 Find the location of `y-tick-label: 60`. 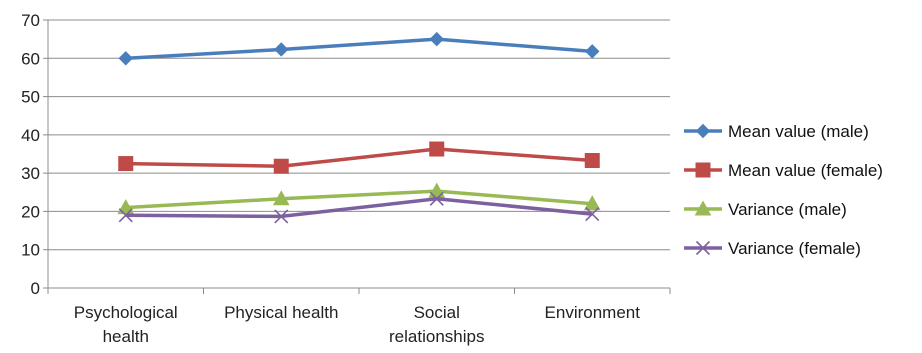

y-tick-label: 60 is located at coordinates (30, 58).